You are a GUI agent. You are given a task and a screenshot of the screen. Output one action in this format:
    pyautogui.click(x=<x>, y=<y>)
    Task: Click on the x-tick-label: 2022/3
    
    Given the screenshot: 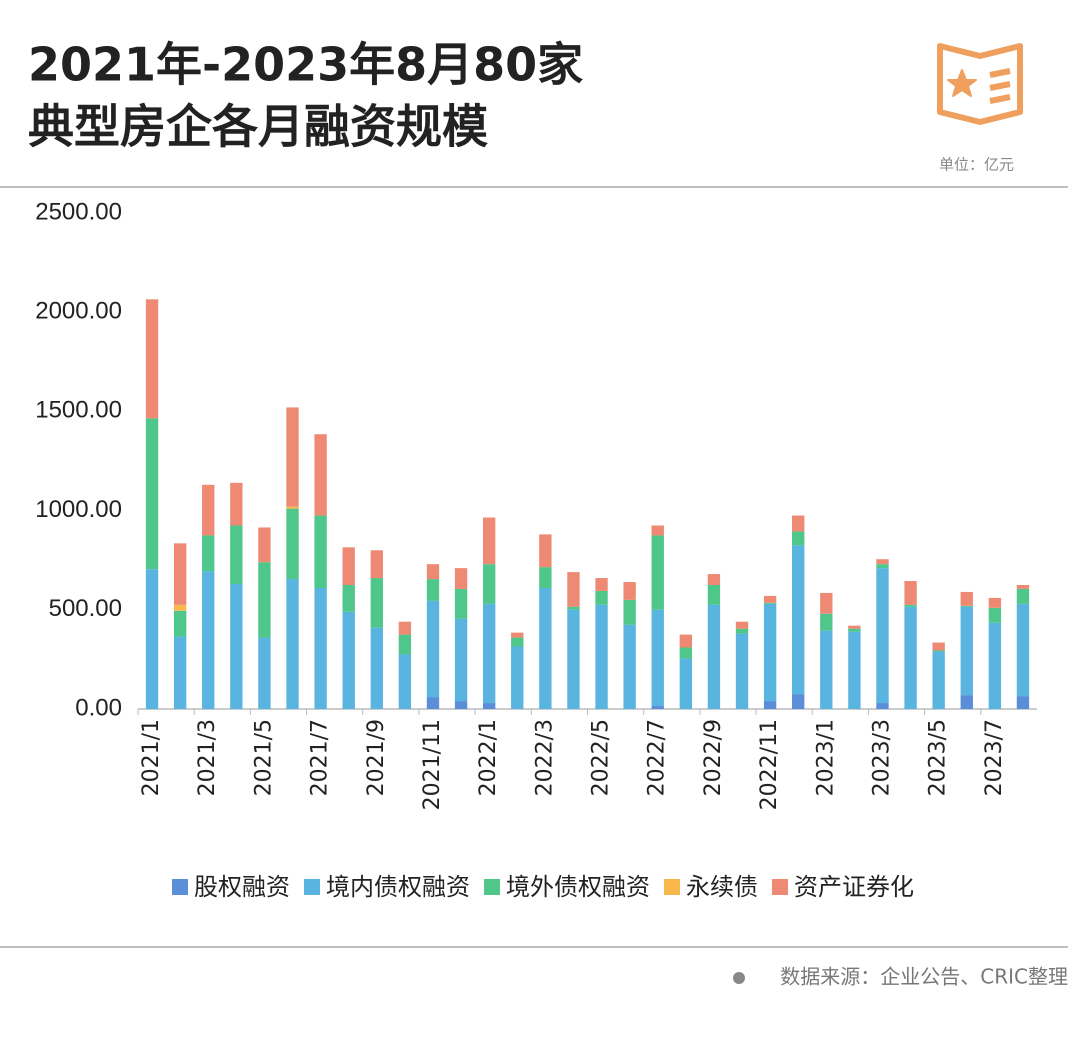 What is the action you would take?
    pyautogui.click(x=544, y=757)
    